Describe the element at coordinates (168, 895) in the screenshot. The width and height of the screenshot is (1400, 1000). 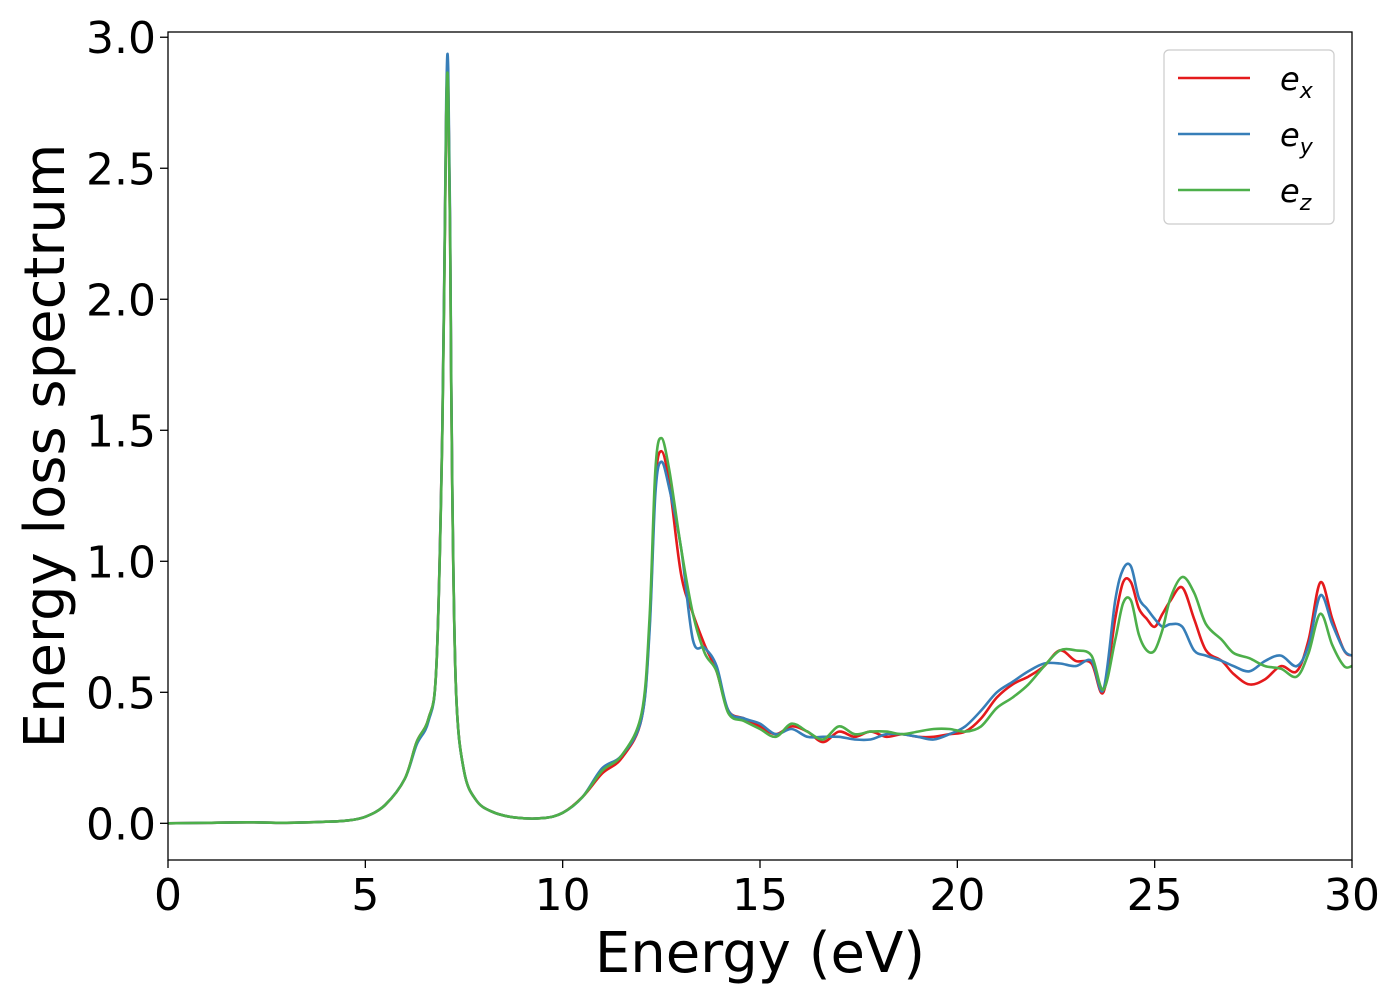
I see `x-tick-label: 0` at that location.